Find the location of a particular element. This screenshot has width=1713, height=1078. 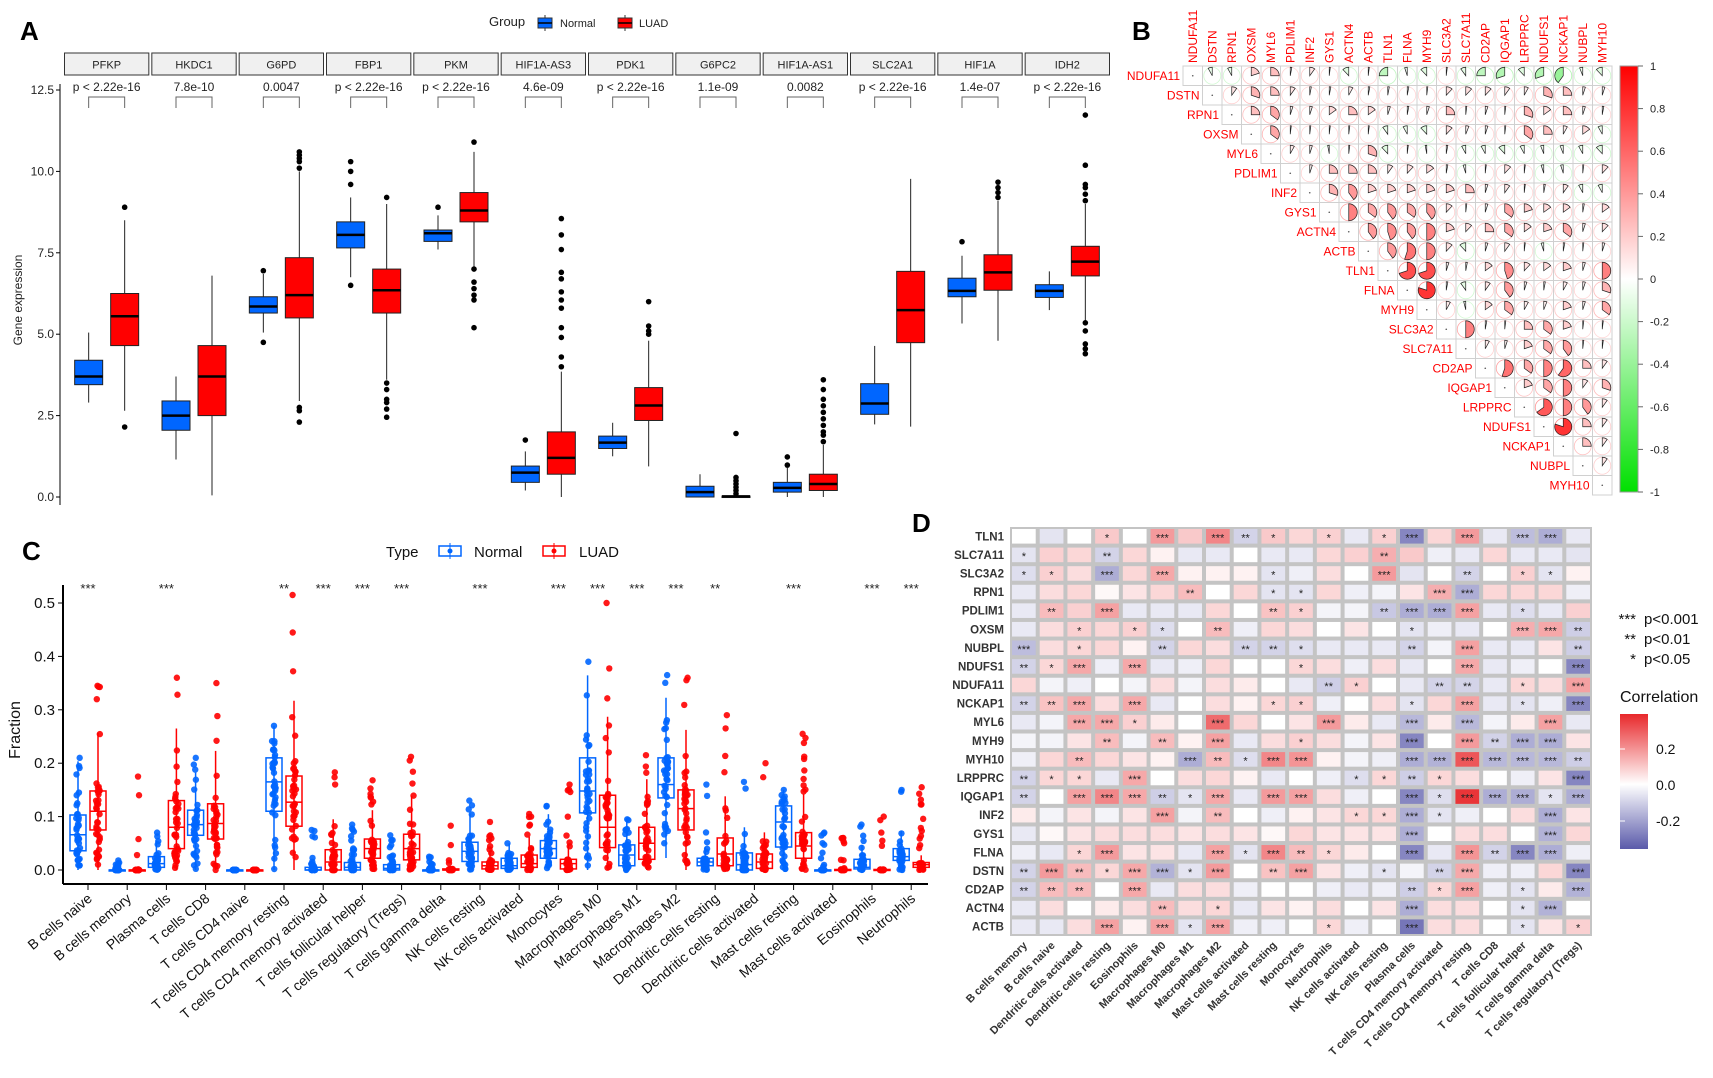

colorbar-tick-label: -0.2 is located at coordinates (1668, 821).